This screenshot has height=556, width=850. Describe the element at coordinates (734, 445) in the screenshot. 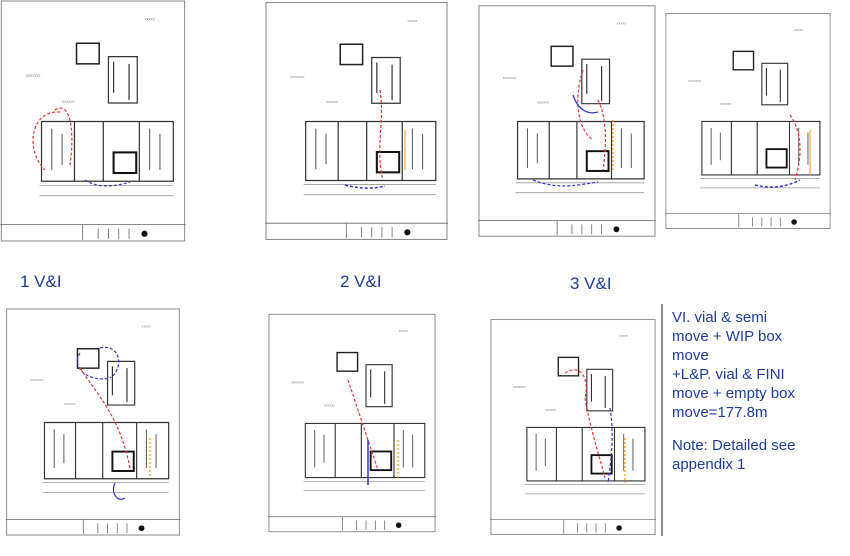

I see `text-line: Note: Detailed see` at that location.